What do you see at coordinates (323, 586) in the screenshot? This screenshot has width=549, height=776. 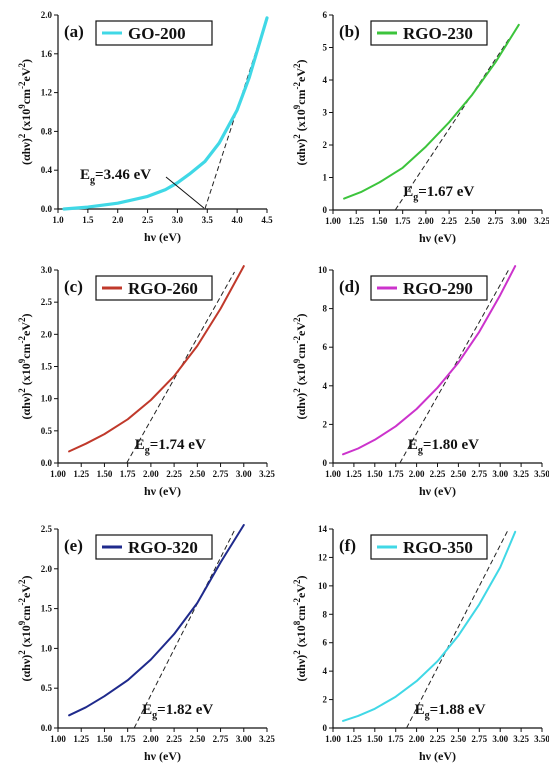 I see `y-tick-label: 10` at bounding box center [323, 586].